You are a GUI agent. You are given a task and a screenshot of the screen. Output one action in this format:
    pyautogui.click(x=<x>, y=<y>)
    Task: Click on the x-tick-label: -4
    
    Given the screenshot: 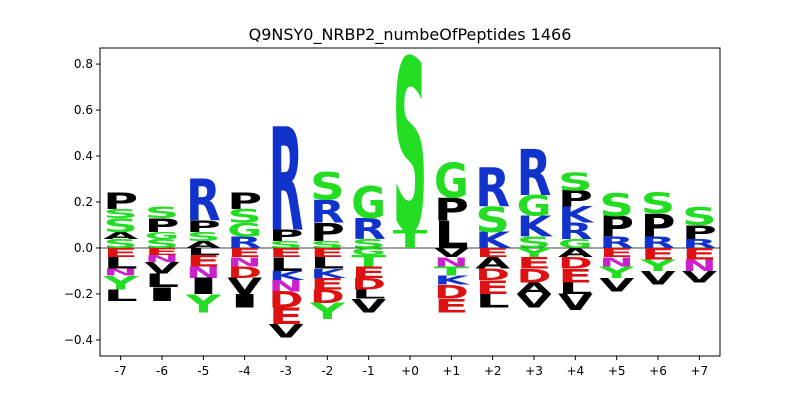 What is the action you would take?
    pyautogui.click(x=245, y=371)
    